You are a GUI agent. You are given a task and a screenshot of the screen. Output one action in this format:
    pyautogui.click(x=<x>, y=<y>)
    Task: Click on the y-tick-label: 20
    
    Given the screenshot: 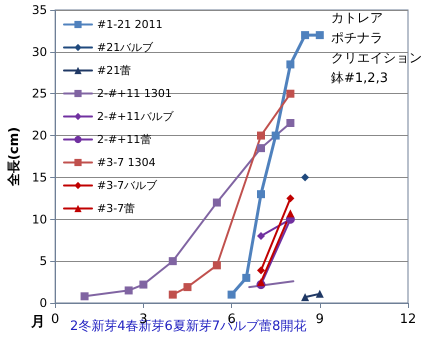 What is the action you would take?
    pyautogui.click(x=40, y=135)
    